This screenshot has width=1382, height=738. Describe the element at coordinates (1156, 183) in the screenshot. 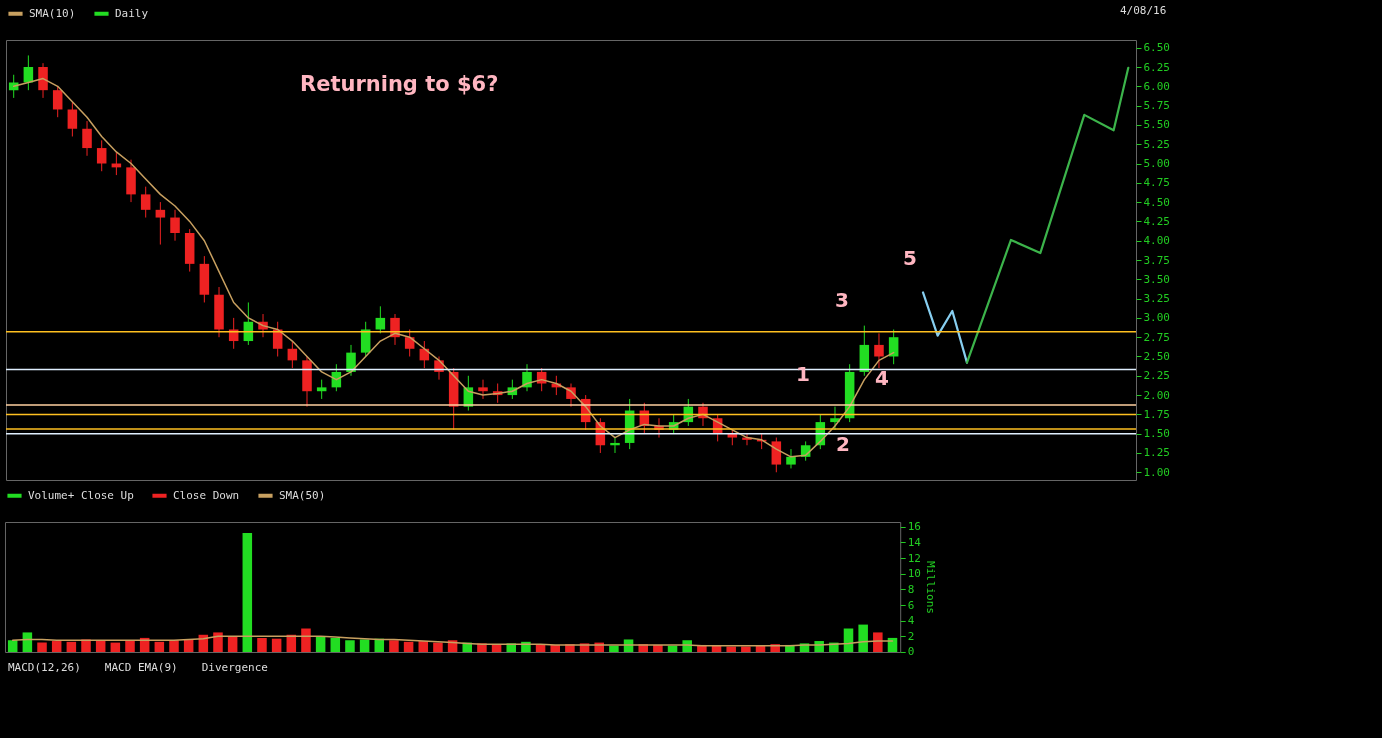

I see `y-tick-label: 4.75` at that location.